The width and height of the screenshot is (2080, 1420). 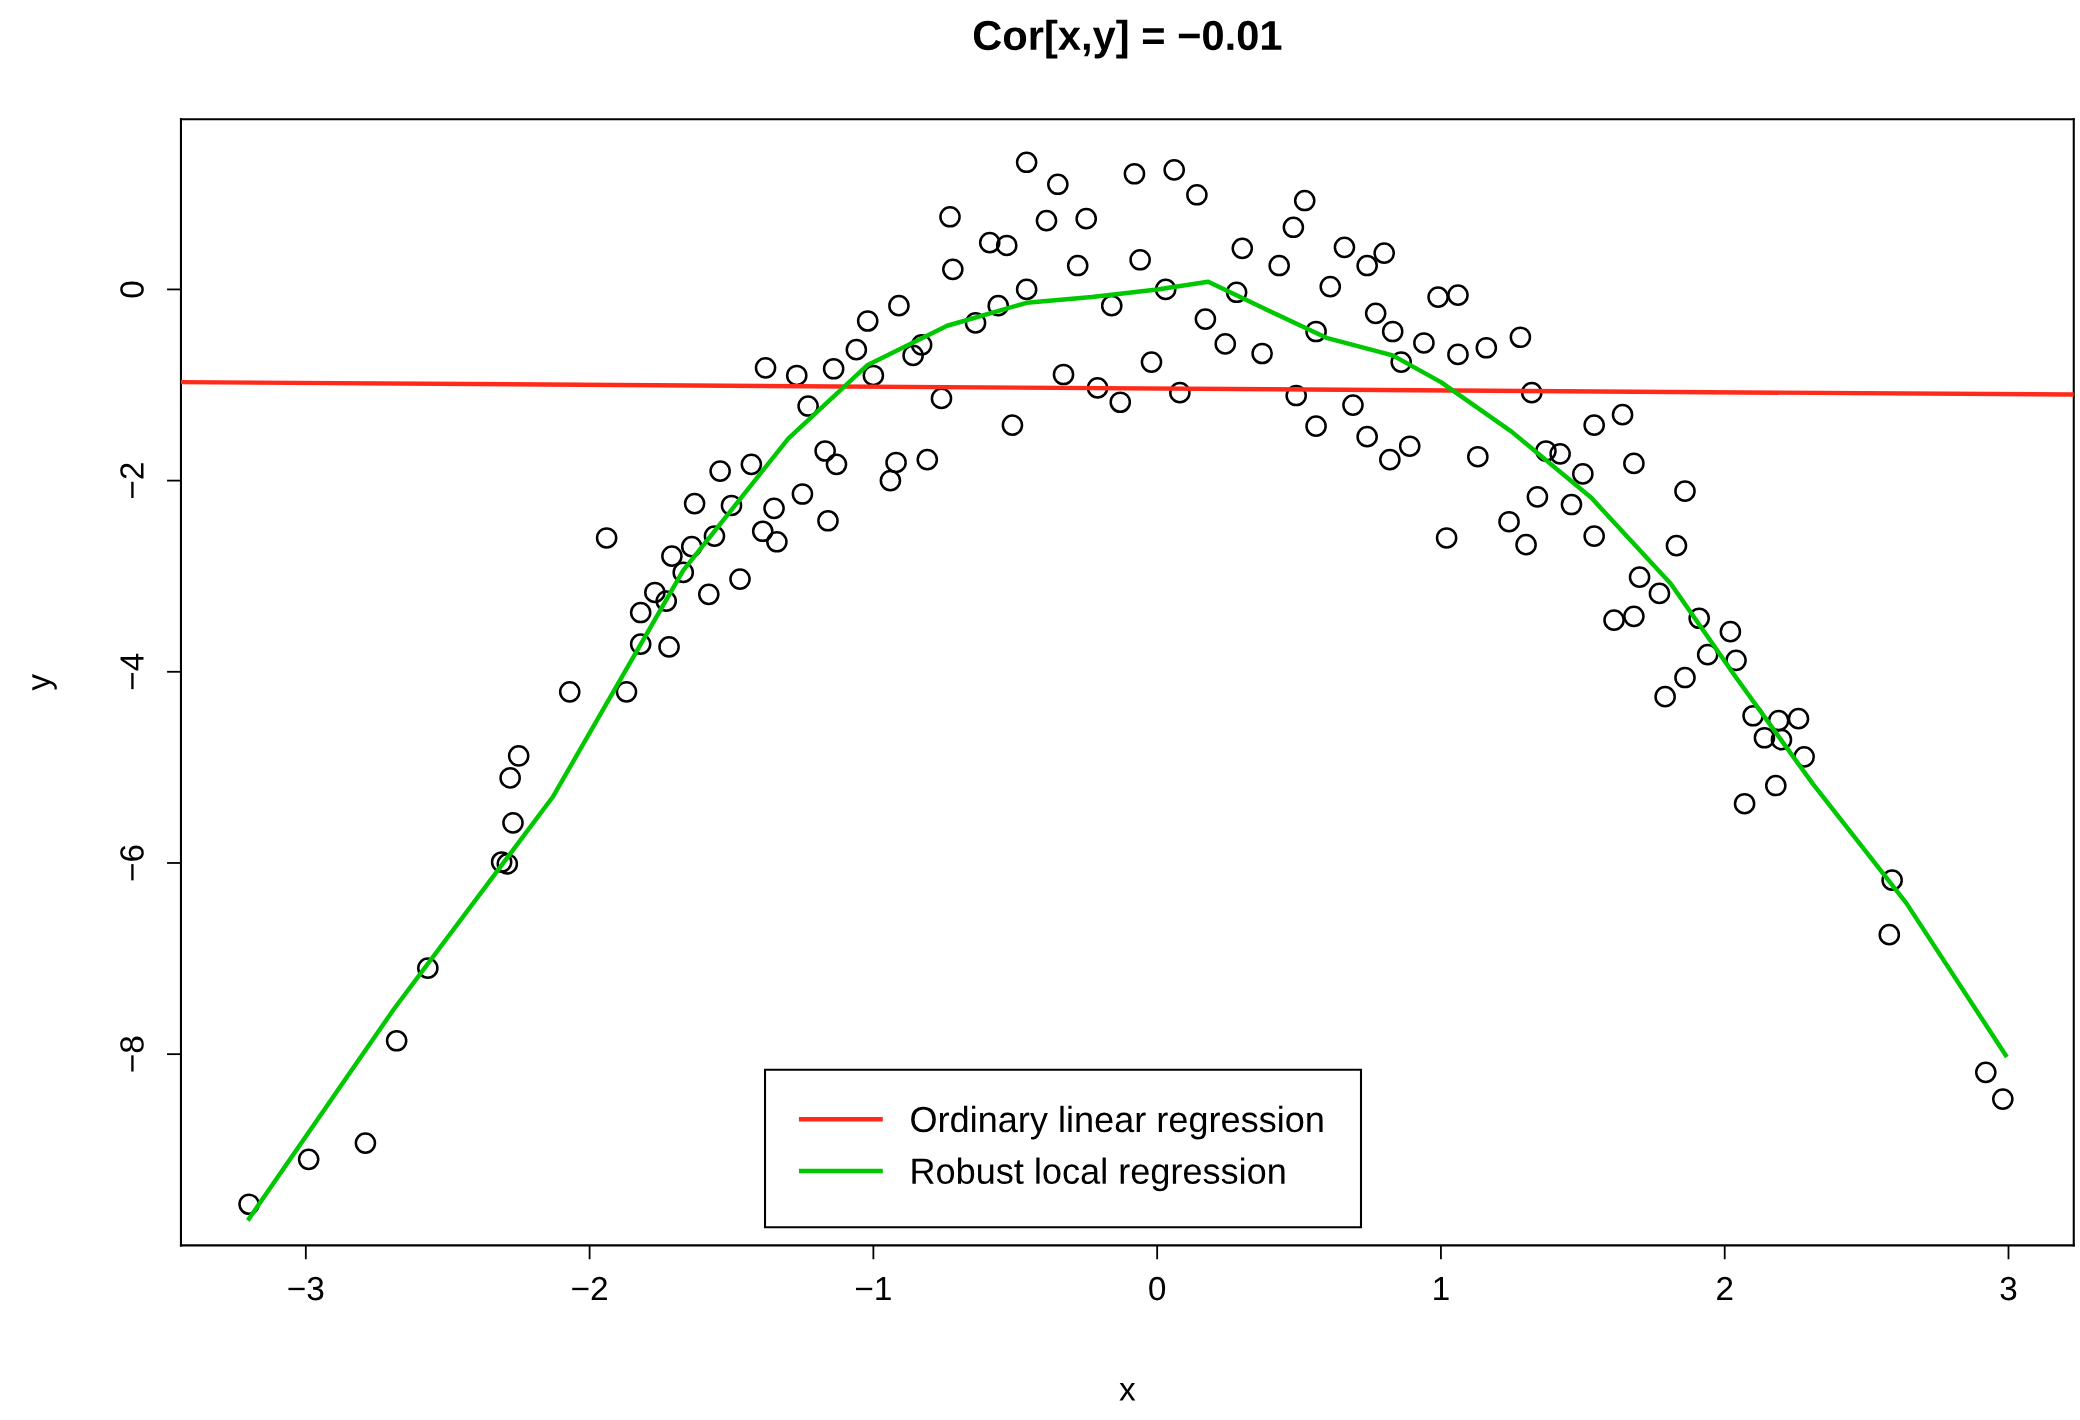 What do you see at coordinates (873, 1289) in the screenshot?
I see `x-tick-label: −1` at bounding box center [873, 1289].